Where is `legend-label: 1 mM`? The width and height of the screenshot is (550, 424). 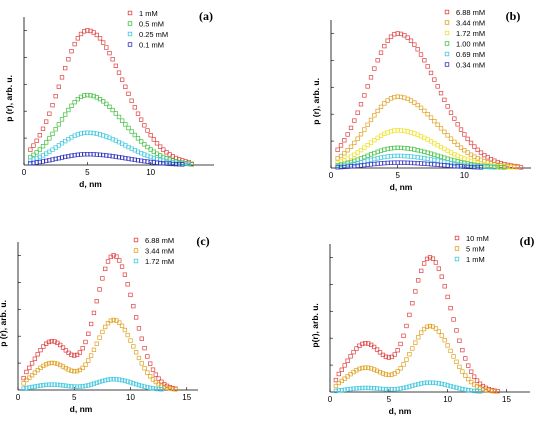 legend-label: 1 mM is located at coordinates (148, 13).